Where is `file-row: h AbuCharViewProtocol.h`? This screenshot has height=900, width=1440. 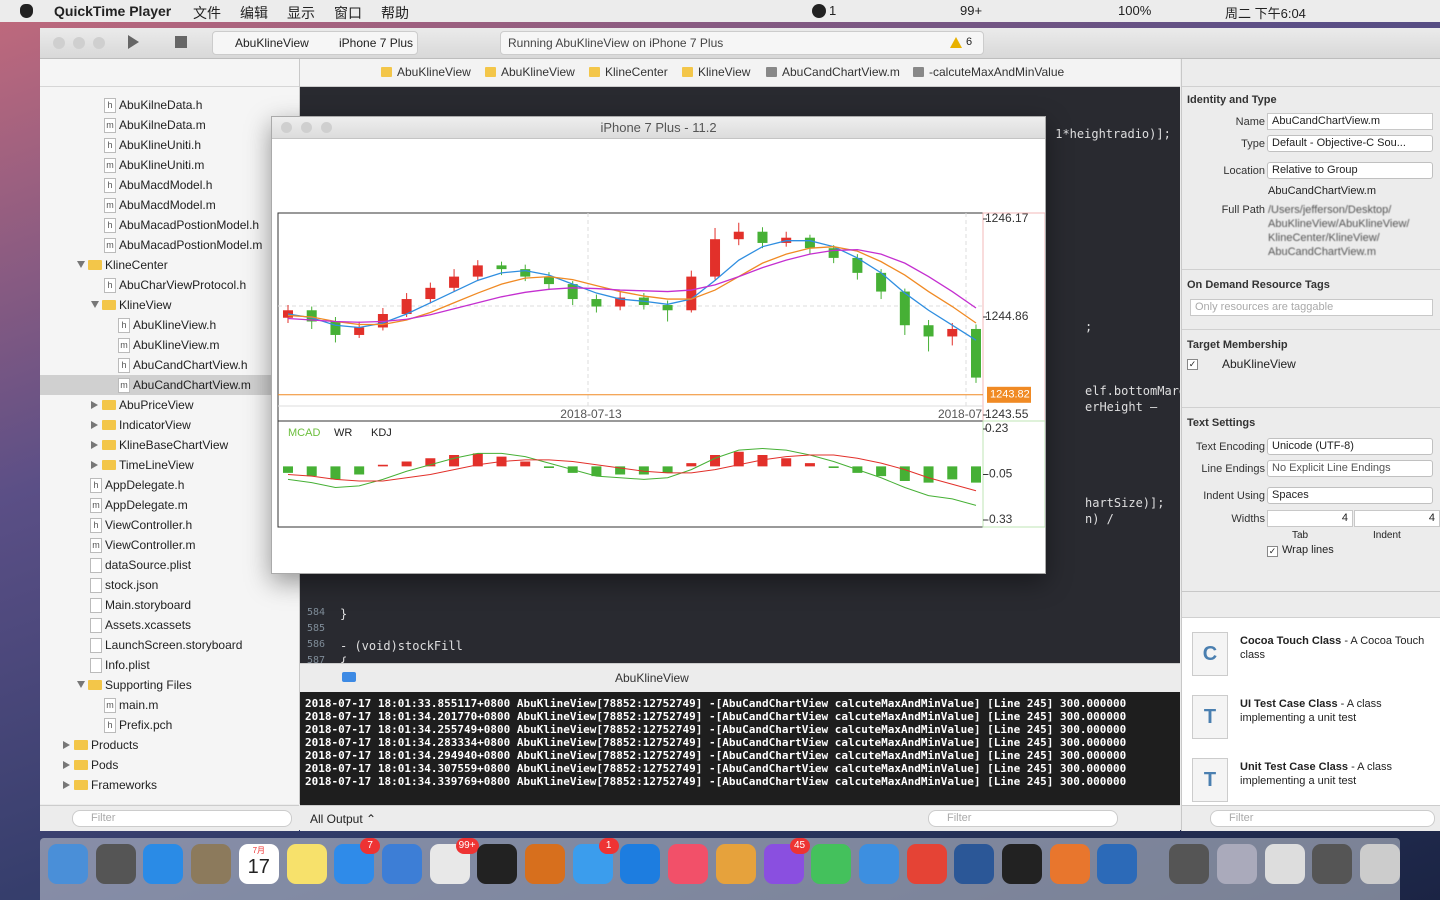
file-row: h AbuCharViewProtocol.h is located at coordinates (169, 285).